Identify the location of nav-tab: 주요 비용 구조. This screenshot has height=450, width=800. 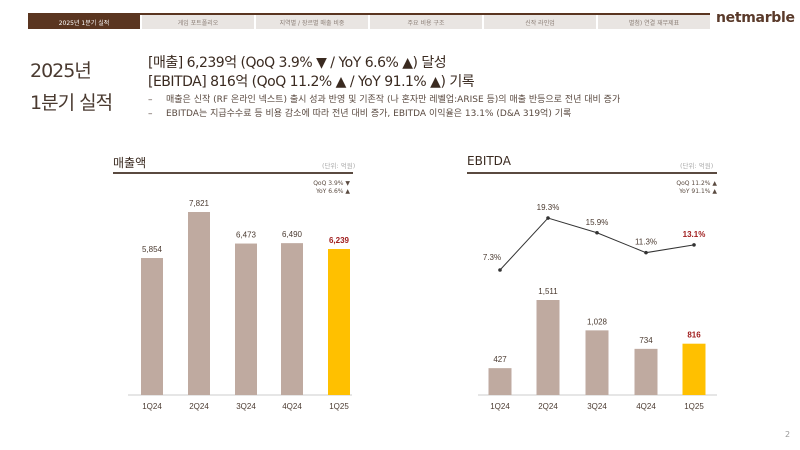
(426, 22).